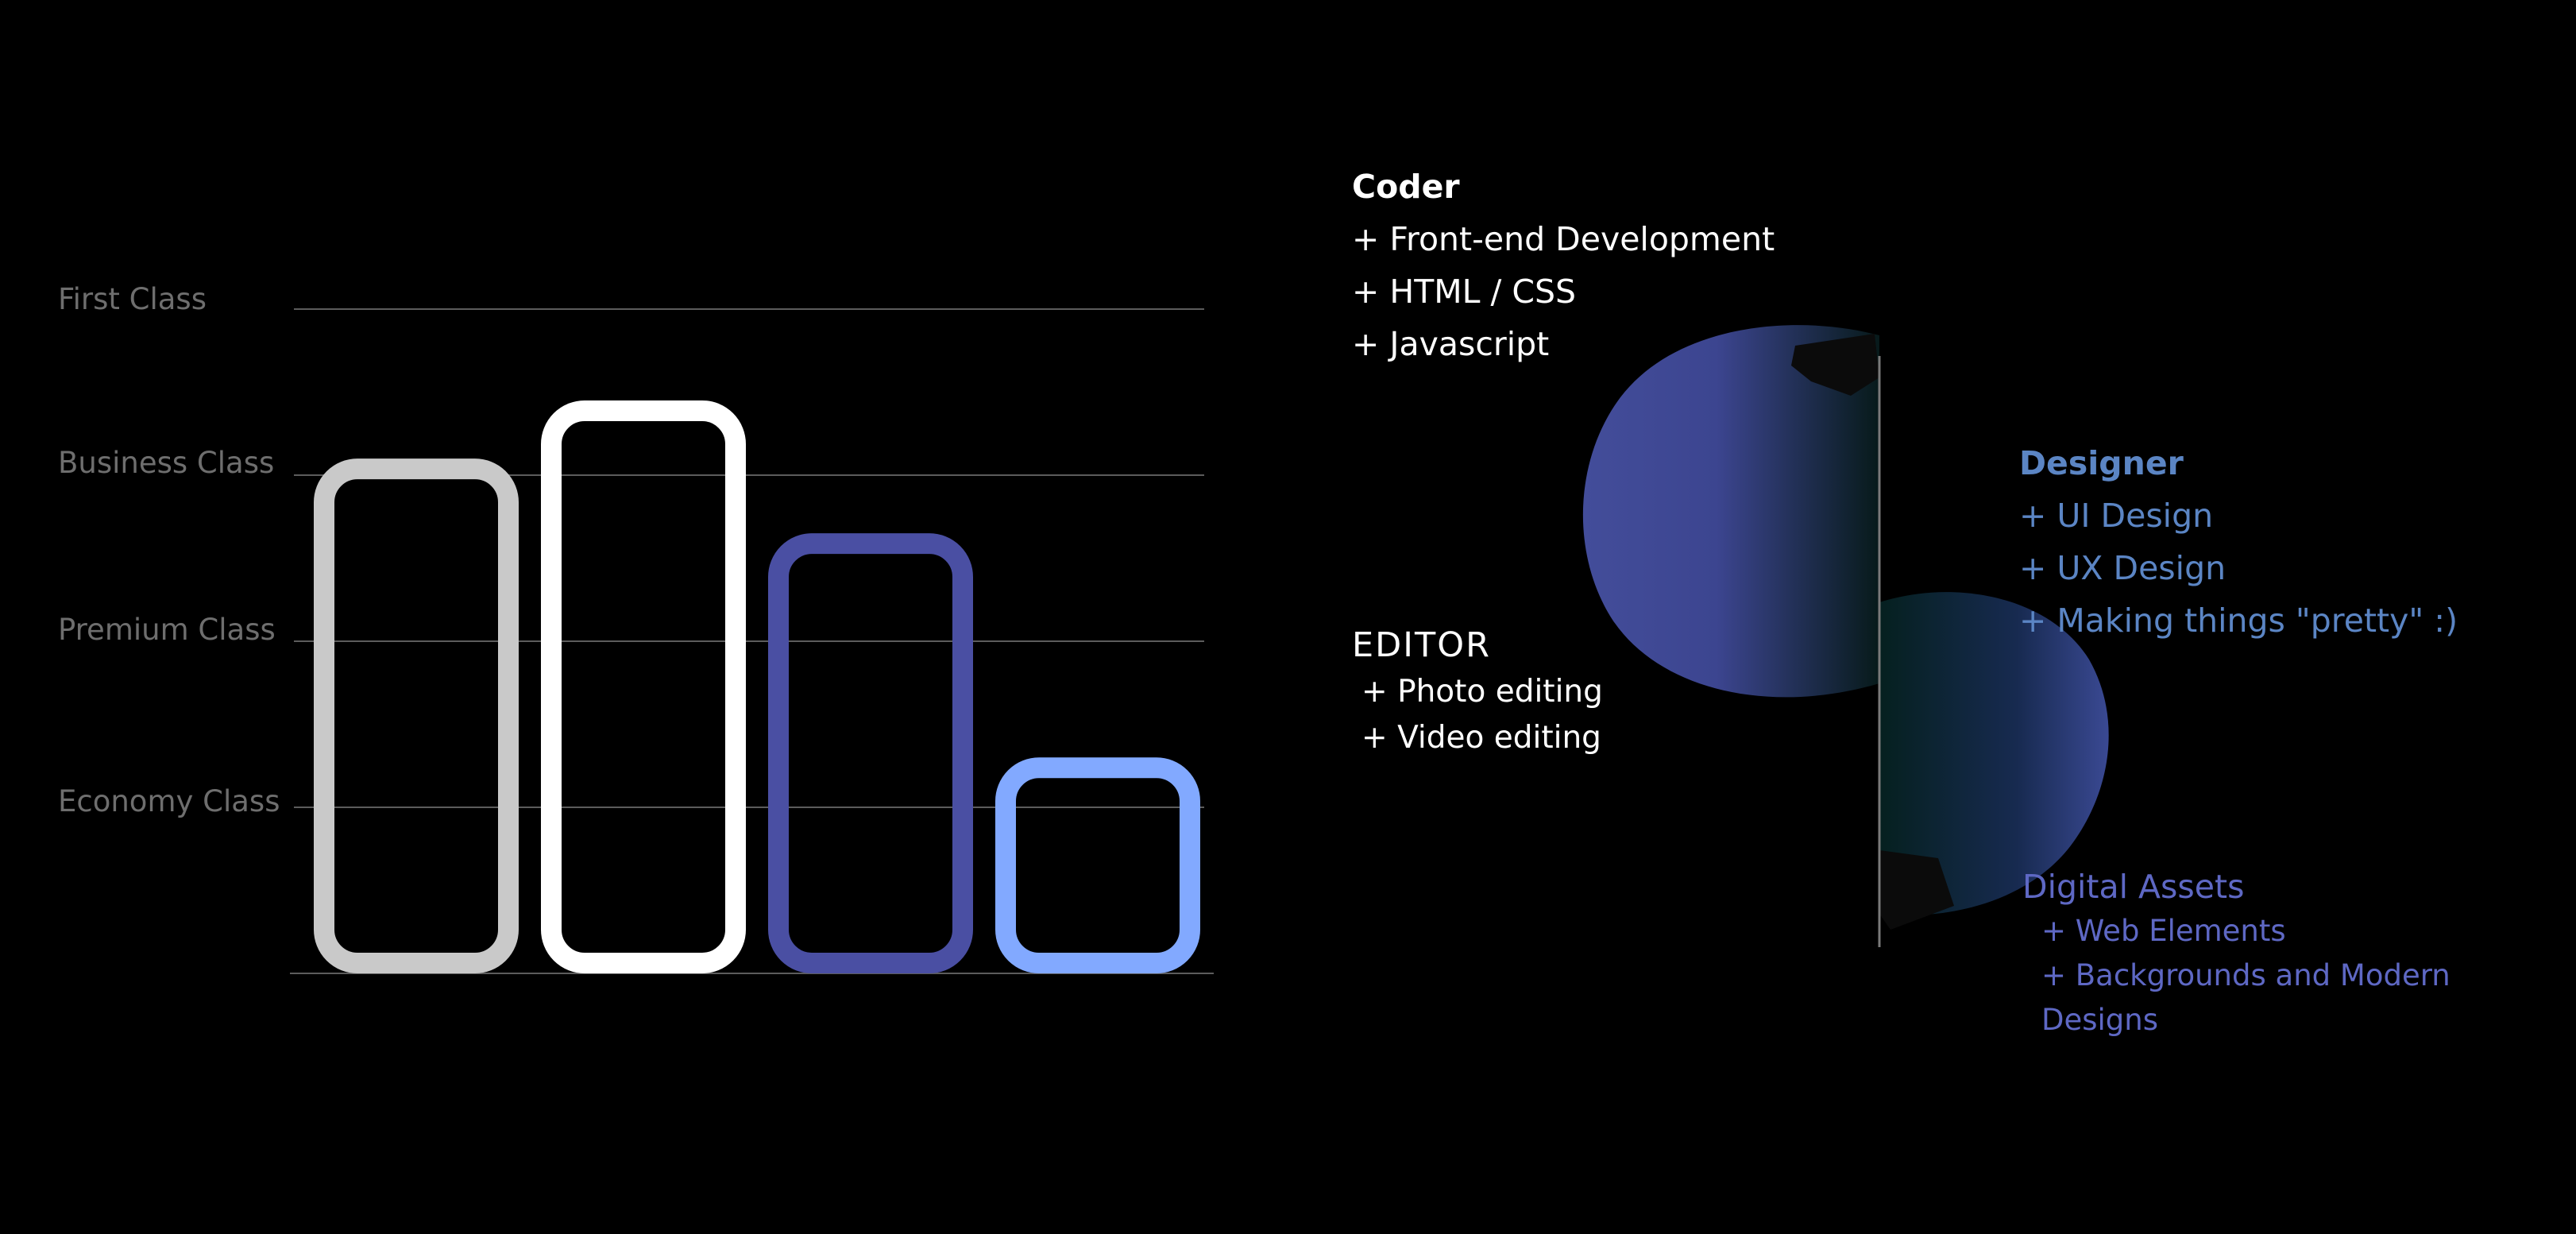 The height and width of the screenshot is (1234, 2576). I want to click on coder-skill-item: + Front-end Development, so click(1563, 239).